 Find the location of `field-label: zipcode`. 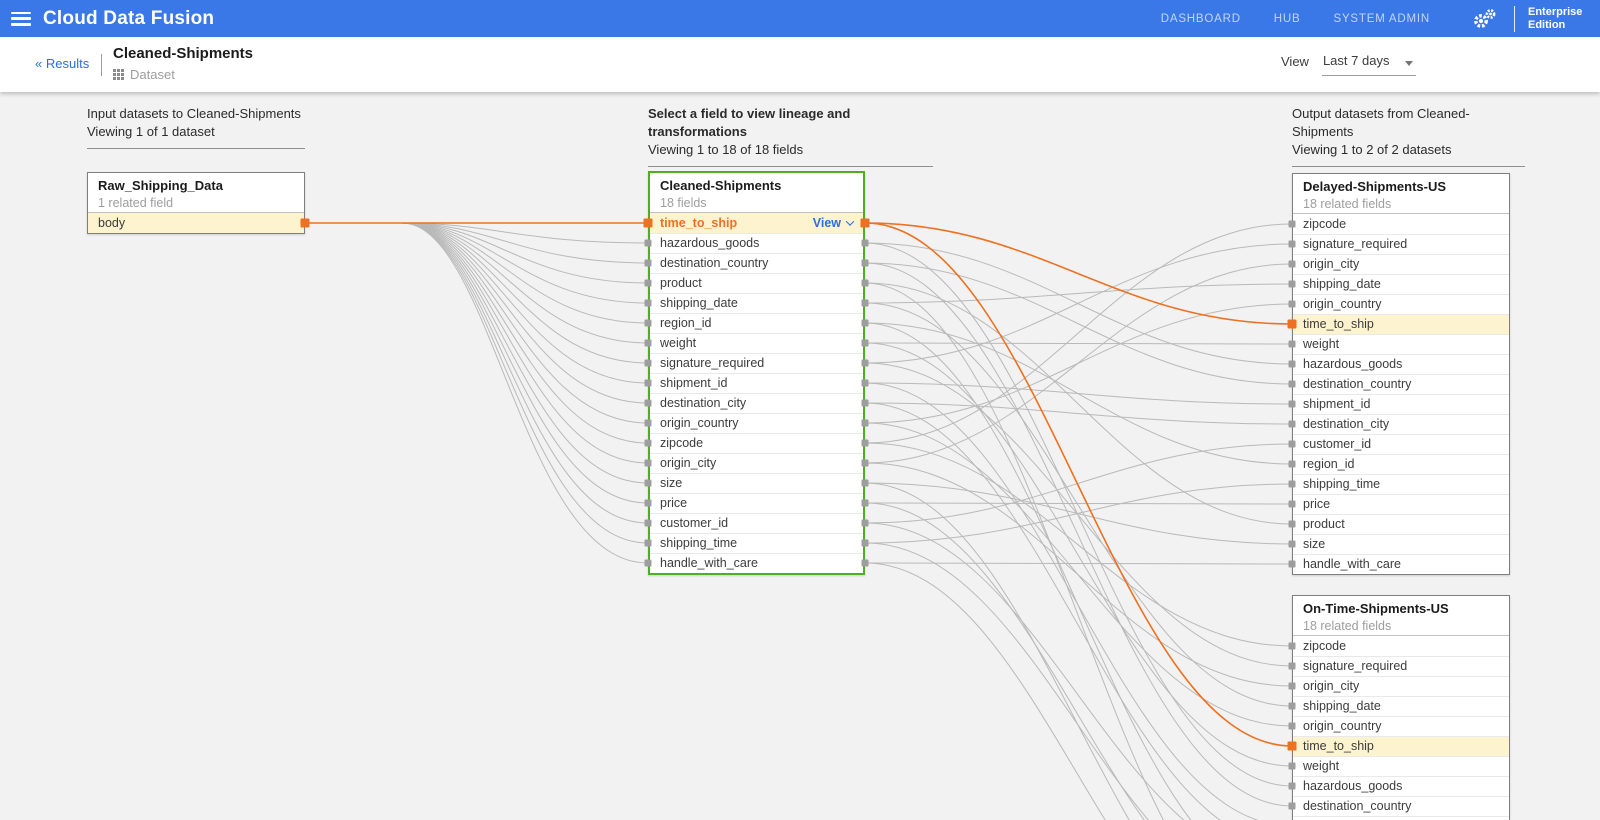

field-label: zipcode is located at coordinates (1325, 223).